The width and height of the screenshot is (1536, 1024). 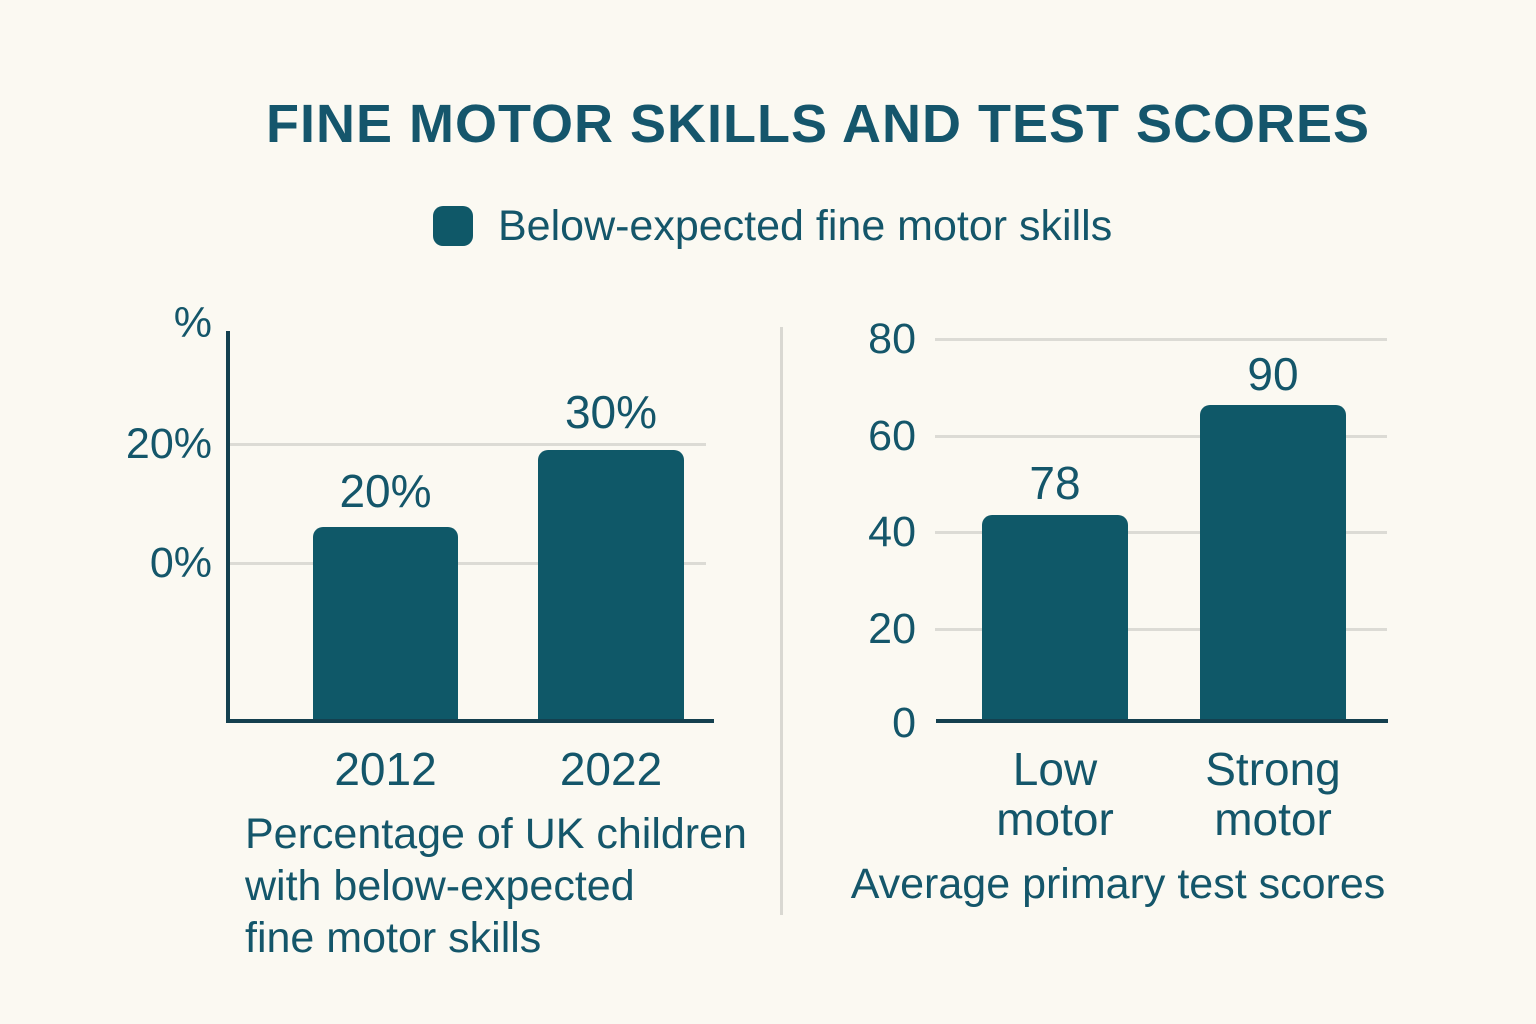 What do you see at coordinates (611, 769) in the screenshot?
I see `x-tick-label: 2022` at bounding box center [611, 769].